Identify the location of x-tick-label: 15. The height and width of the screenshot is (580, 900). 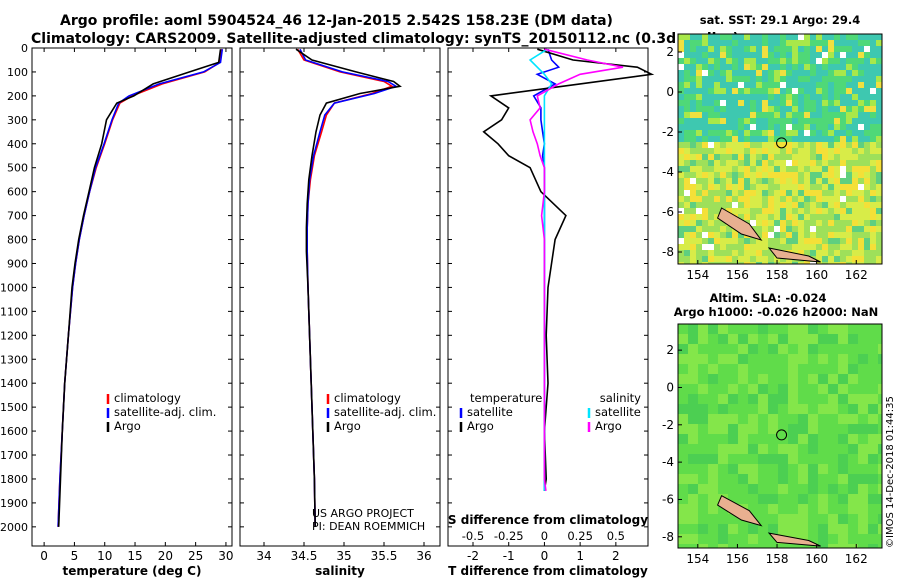
(134, 556).